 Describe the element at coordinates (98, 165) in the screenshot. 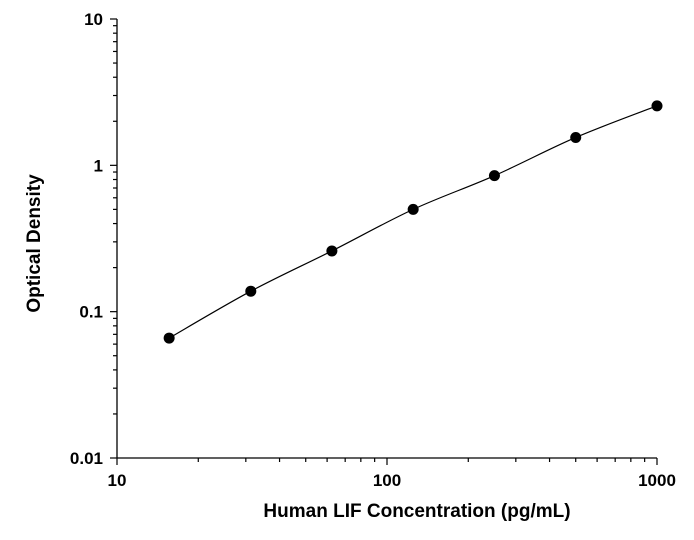

I see `y-tick-label: 1` at that location.